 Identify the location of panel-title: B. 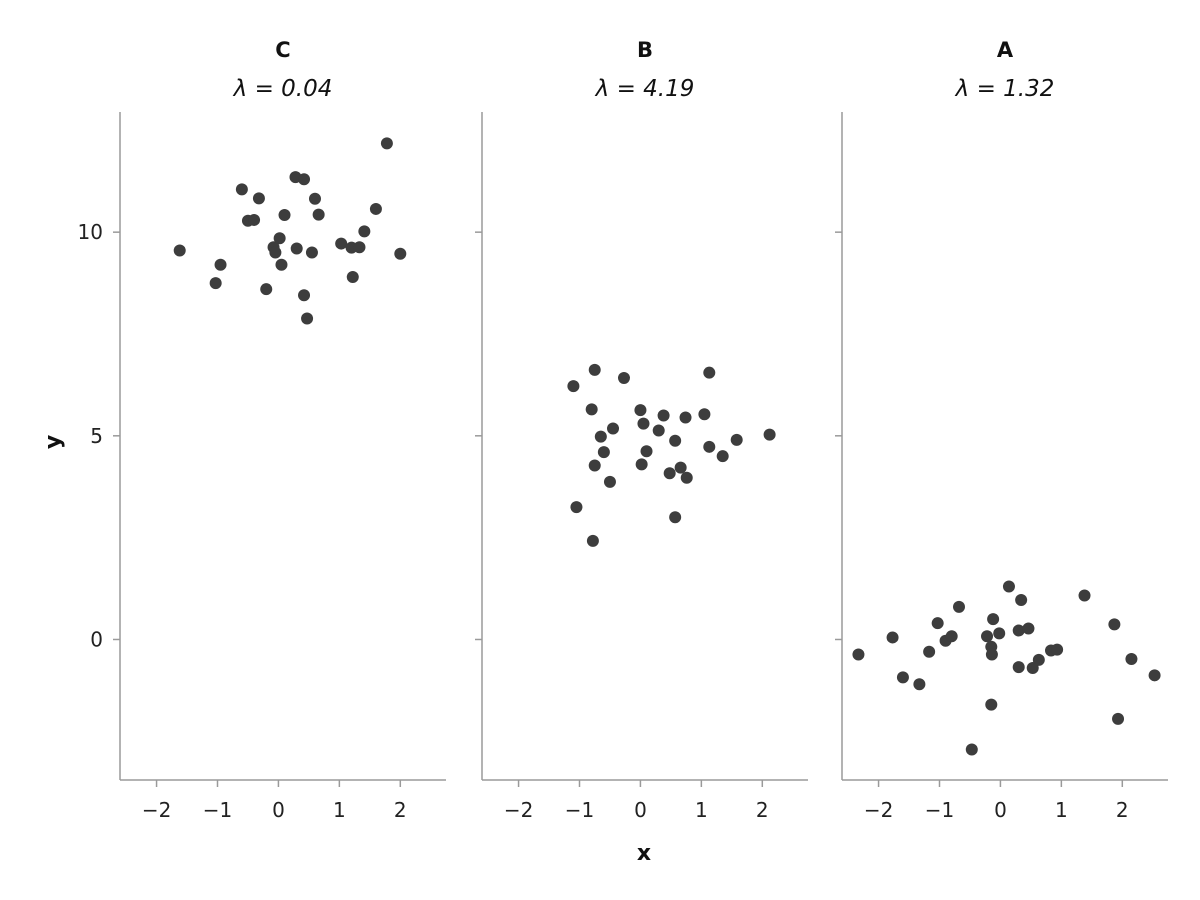
(645, 50).